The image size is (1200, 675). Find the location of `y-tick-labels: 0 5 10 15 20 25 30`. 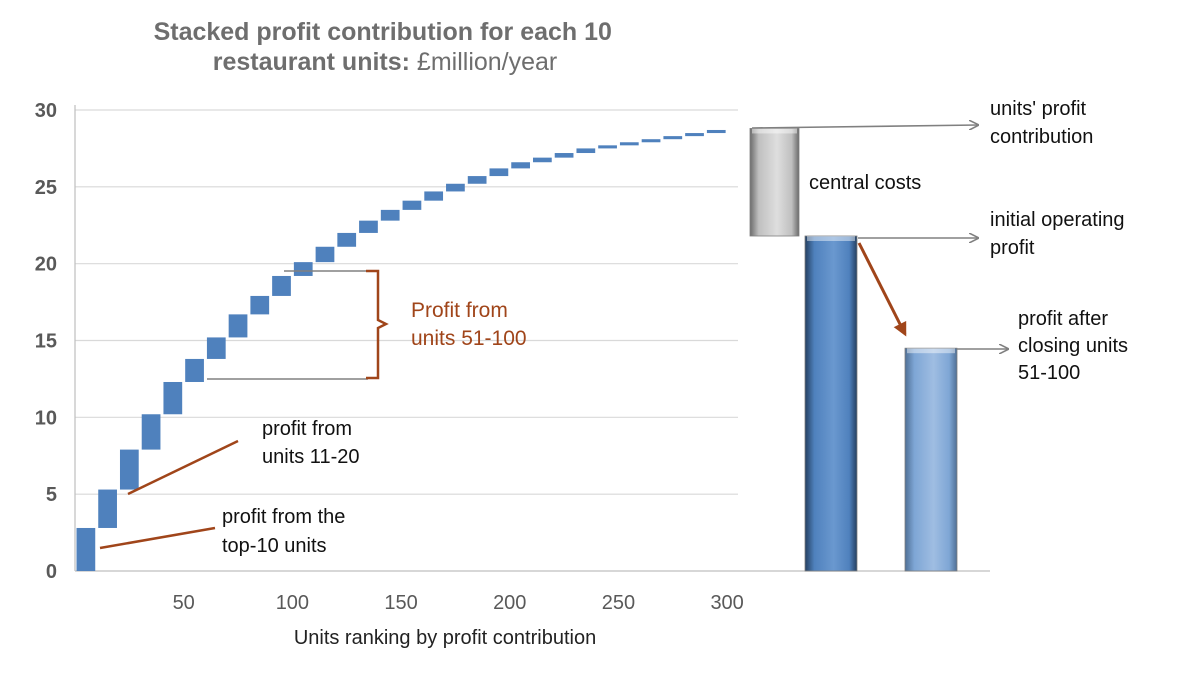

y-tick-labels: 0 5 10 15 20 25 30 is located at coordinates (46, 341).